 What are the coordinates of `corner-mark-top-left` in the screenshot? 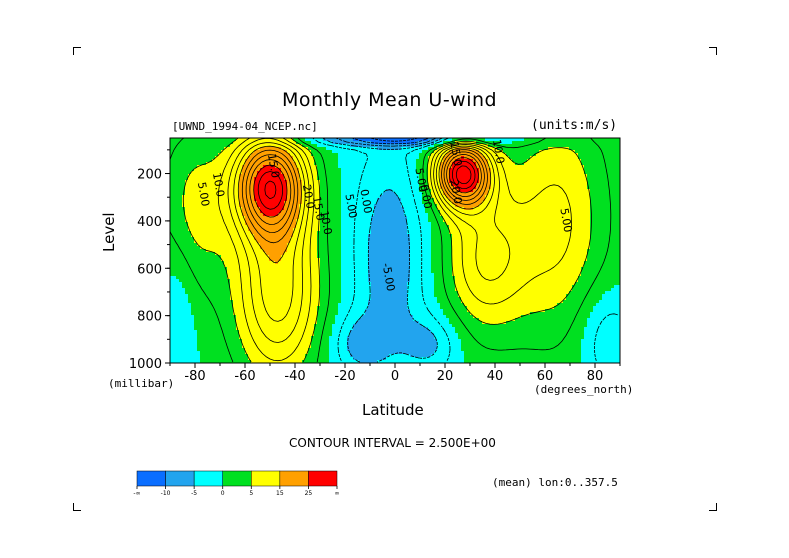 It's located at (77, 51).